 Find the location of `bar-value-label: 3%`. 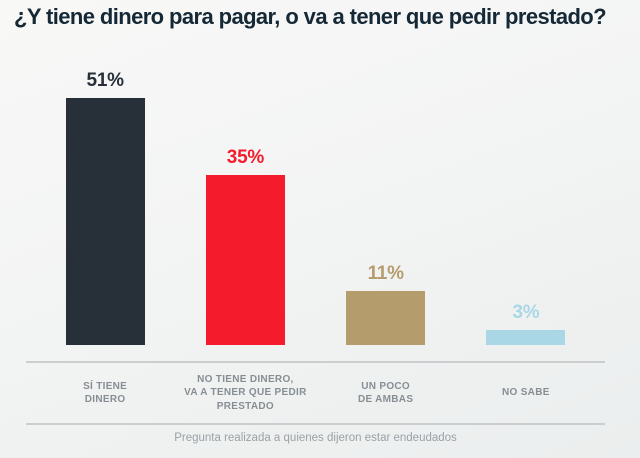

bar-value-label: 3% is located at coordinates (526, 312).